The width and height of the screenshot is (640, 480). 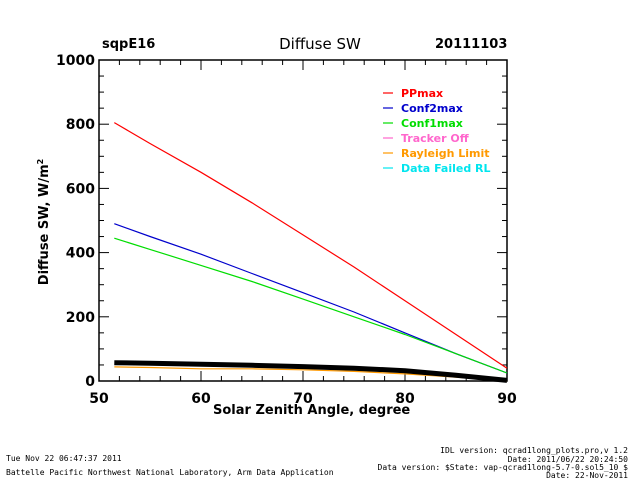 I want to click on chart-title: Diffuse SW, so click(x=320, y=44).